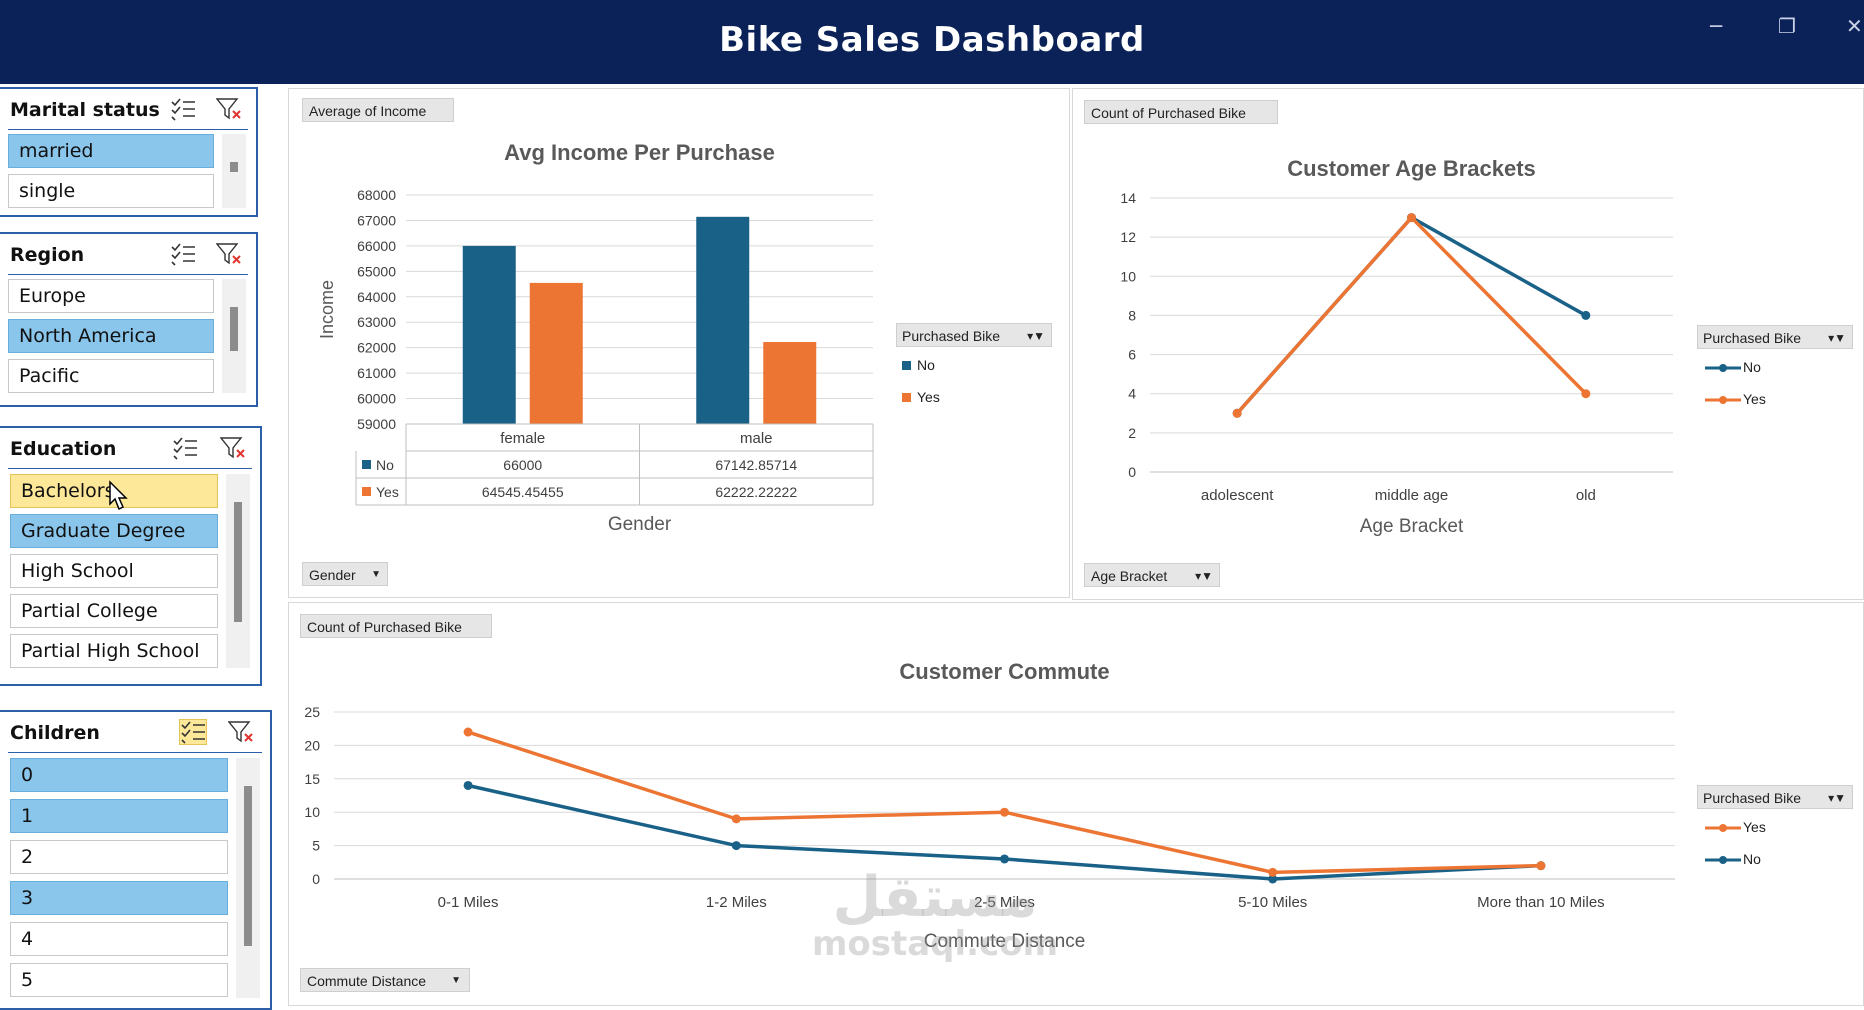  Describe the element at coordinates (114, 531) in the screenshot. I see `slicer-item-graduate-degree: Graduate Degree` at that location.